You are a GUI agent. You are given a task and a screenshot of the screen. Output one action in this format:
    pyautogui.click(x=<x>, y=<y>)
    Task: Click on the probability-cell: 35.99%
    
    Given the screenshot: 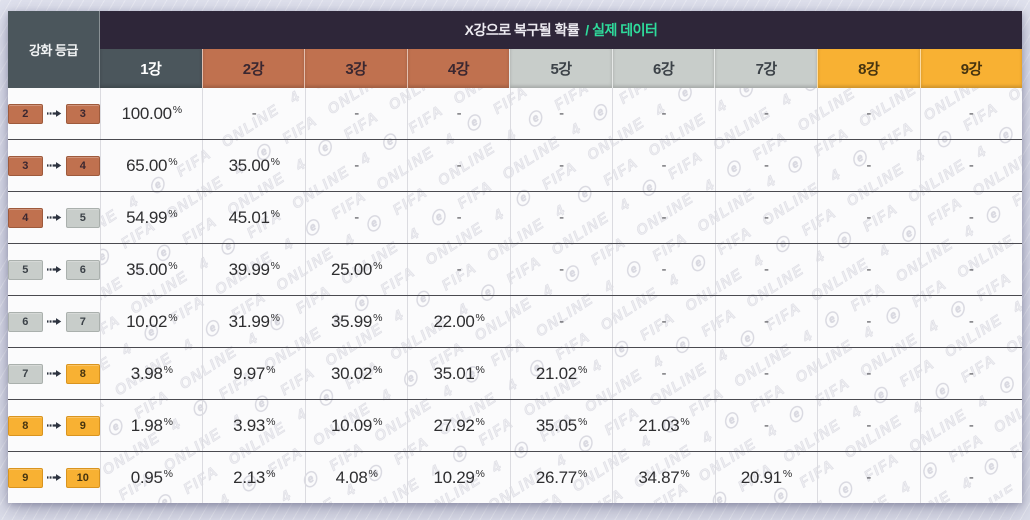 What is the action you would take?
    pyautogui.click(x=355, y=321)
    